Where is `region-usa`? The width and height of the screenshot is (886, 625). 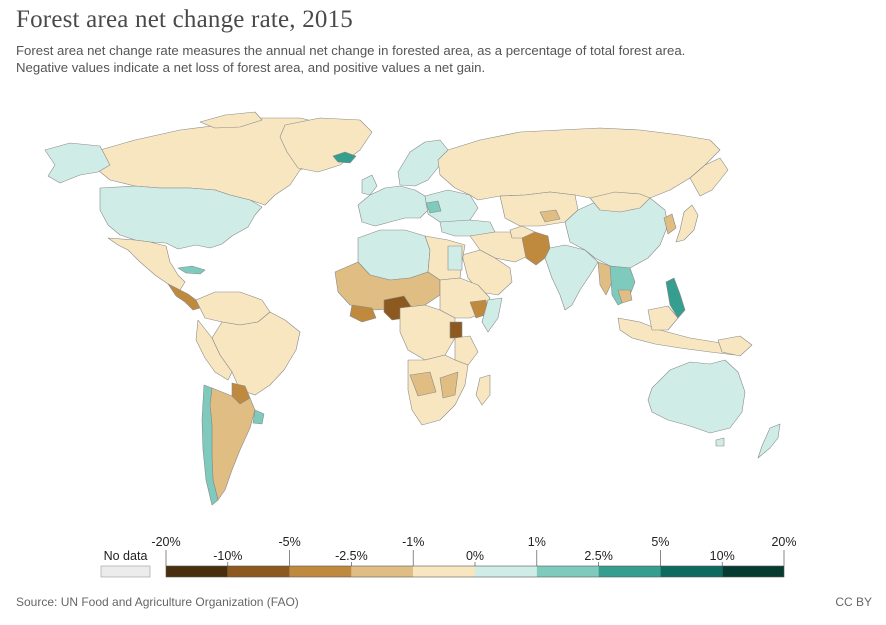 region-usa is located at coordinates (181, 217).